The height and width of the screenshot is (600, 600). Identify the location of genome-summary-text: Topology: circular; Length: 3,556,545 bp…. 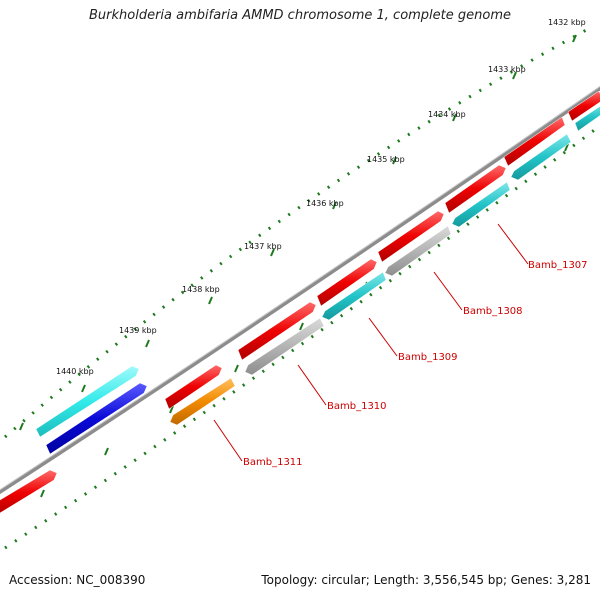
(426, 580).